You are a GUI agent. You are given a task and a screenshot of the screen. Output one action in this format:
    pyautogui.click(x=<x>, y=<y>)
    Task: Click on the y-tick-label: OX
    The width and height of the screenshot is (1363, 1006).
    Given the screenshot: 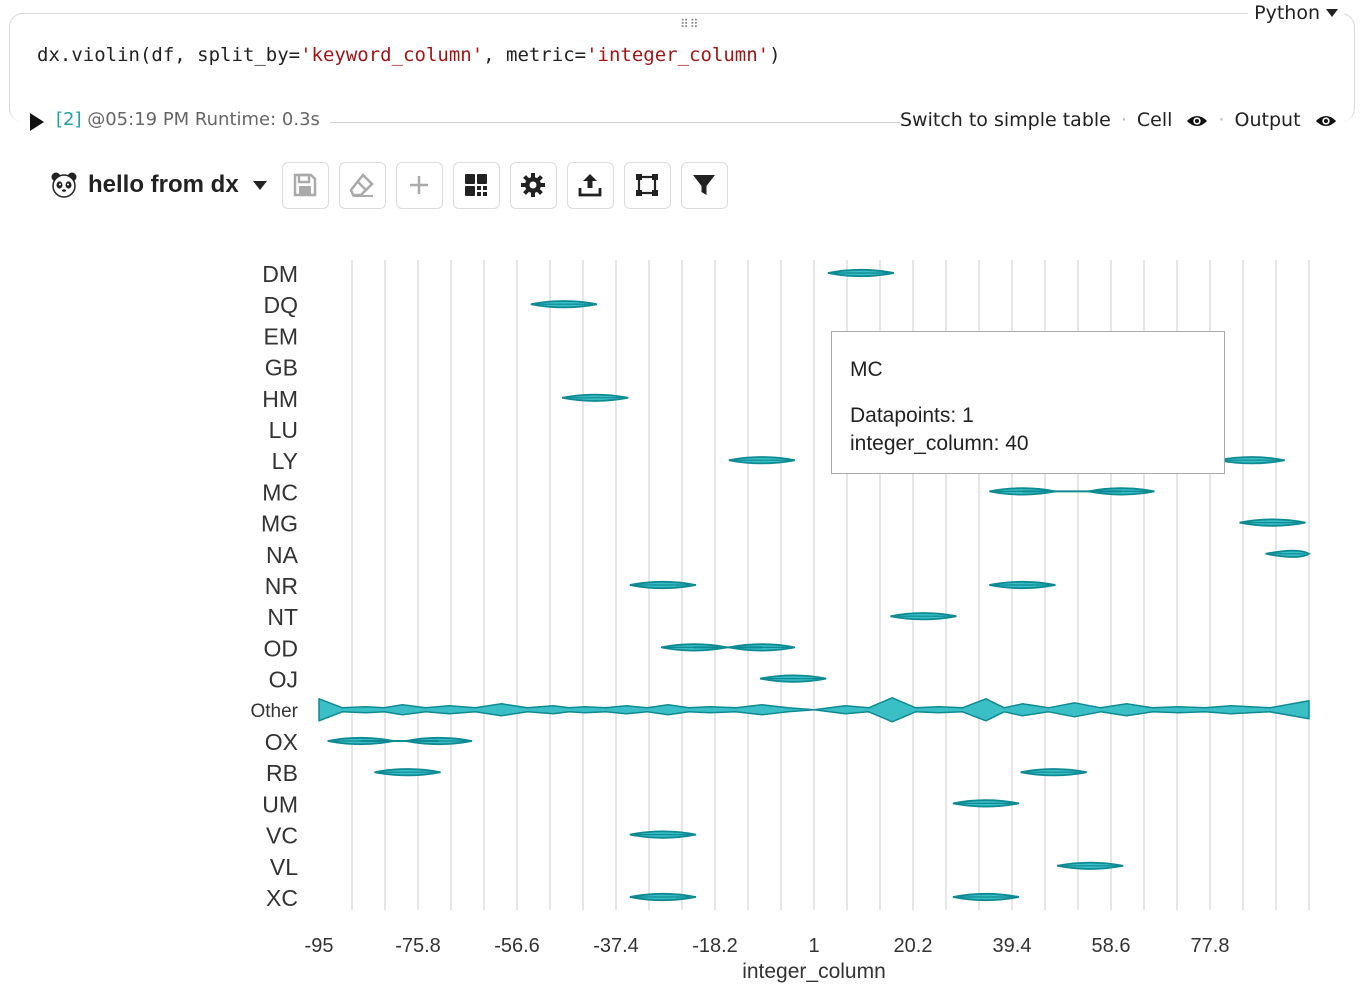 What is the action you would take?
    pyautogui.click(x=281, y=742)
    